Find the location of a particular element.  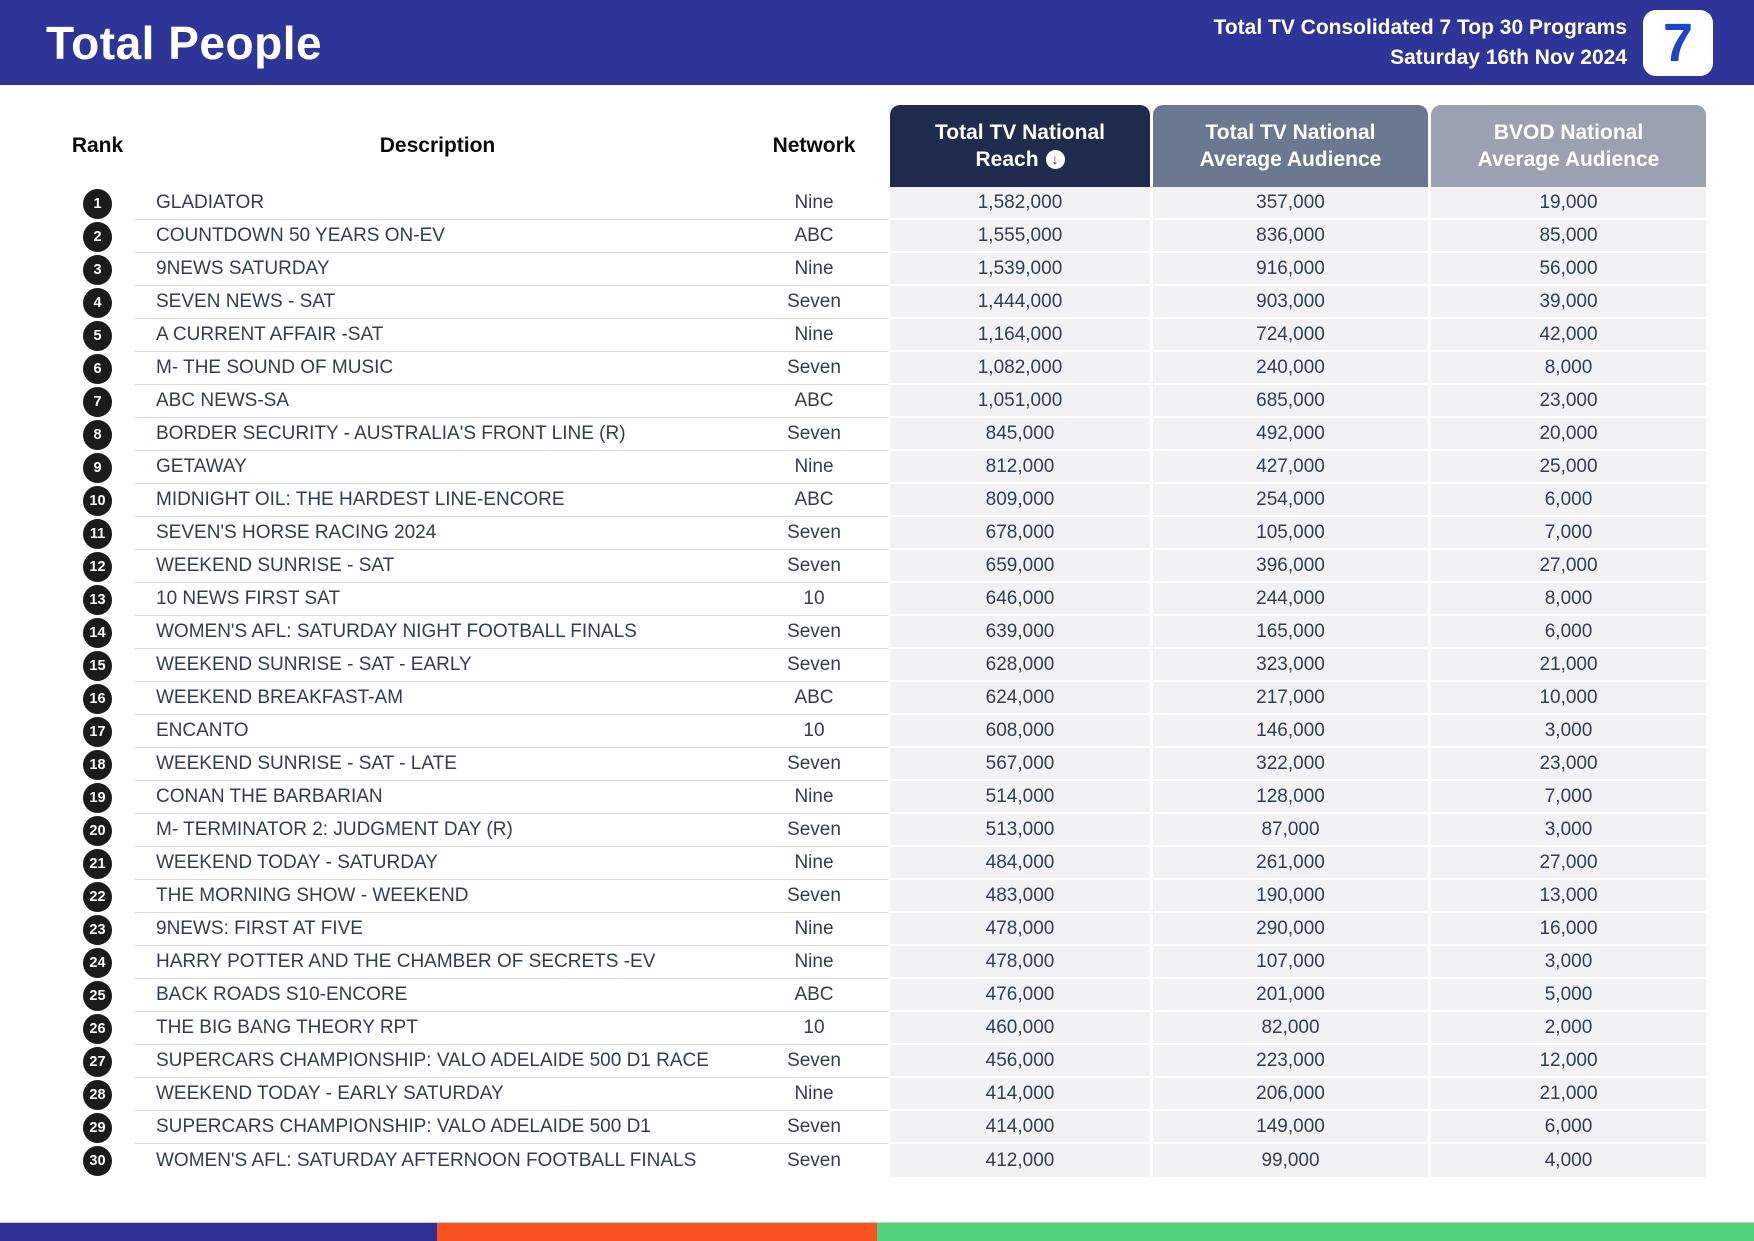

avg-audience-cell: 217,000 is located at coordinates (1290, 698).